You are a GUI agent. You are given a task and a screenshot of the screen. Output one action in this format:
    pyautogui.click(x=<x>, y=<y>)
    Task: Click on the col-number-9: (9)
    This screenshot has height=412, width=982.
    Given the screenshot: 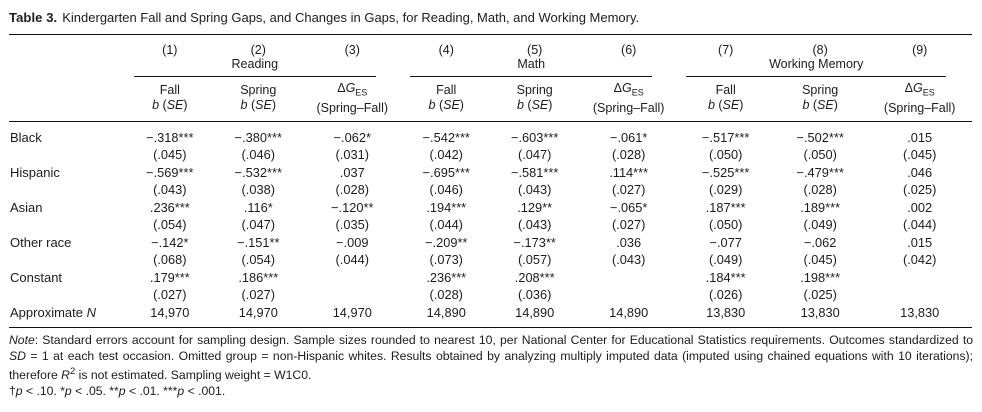 What is the action you would take?
    pyautogui.click(x=920, y=50)
    